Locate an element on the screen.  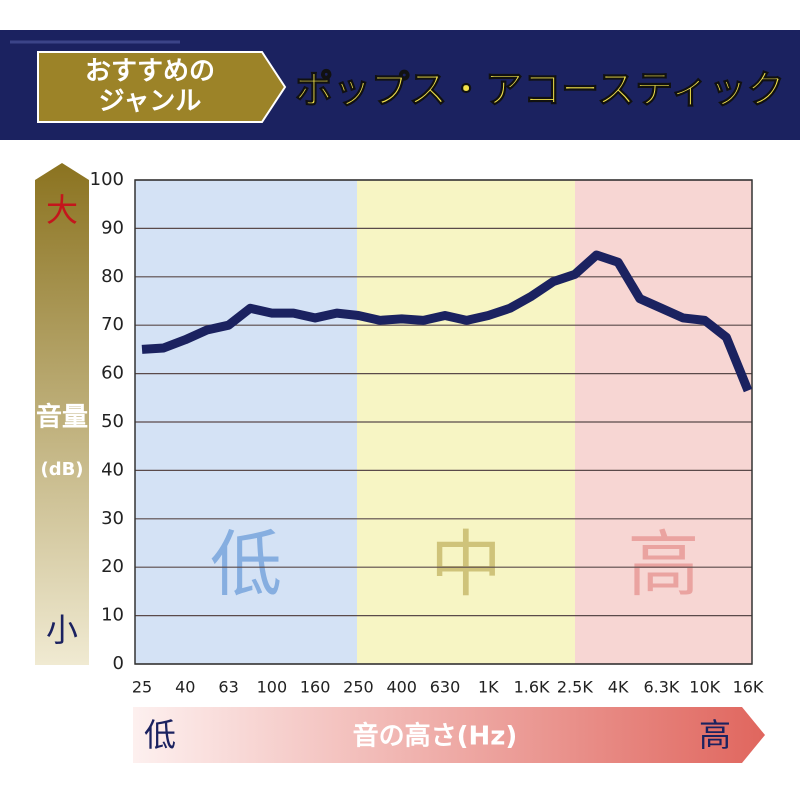
x-axis-label: 音の高さ(Hz) is located at coordinates (435, 736).